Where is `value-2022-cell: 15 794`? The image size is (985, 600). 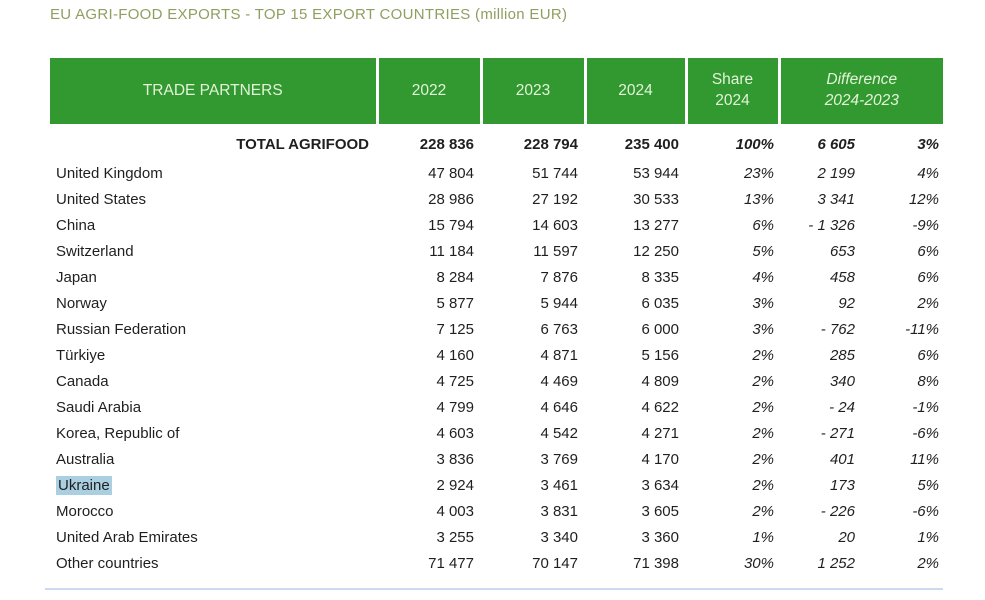
value-2022-cell: 15 794 is located at coordinates (451, 225).